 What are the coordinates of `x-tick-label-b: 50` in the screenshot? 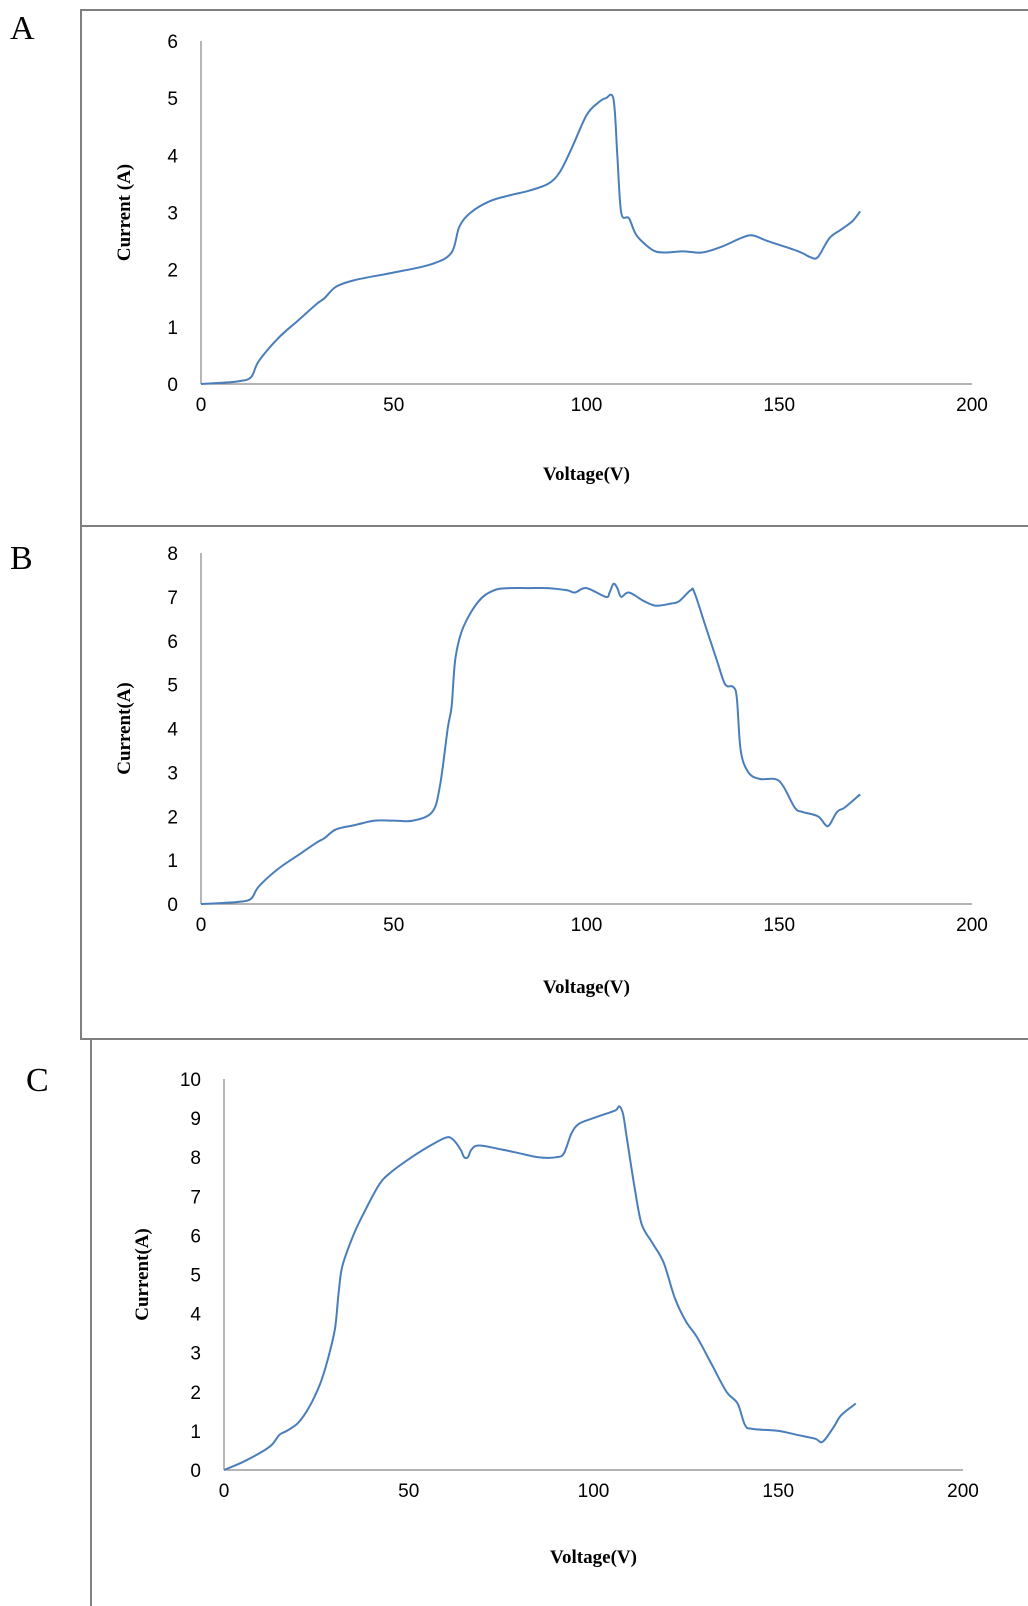 It's located at (393, 925).